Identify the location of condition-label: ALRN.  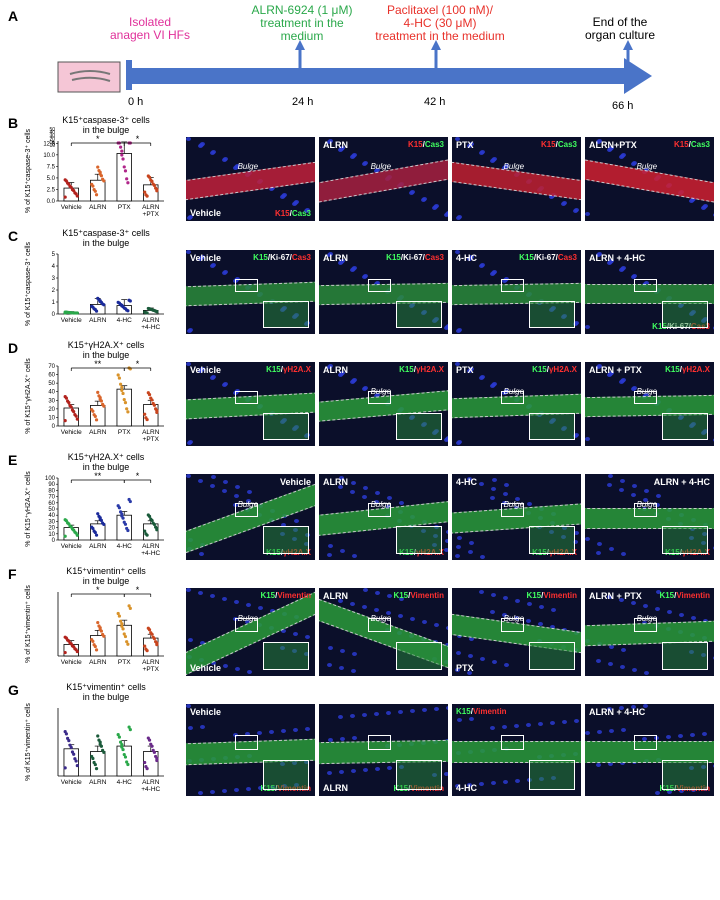
(335, 145).